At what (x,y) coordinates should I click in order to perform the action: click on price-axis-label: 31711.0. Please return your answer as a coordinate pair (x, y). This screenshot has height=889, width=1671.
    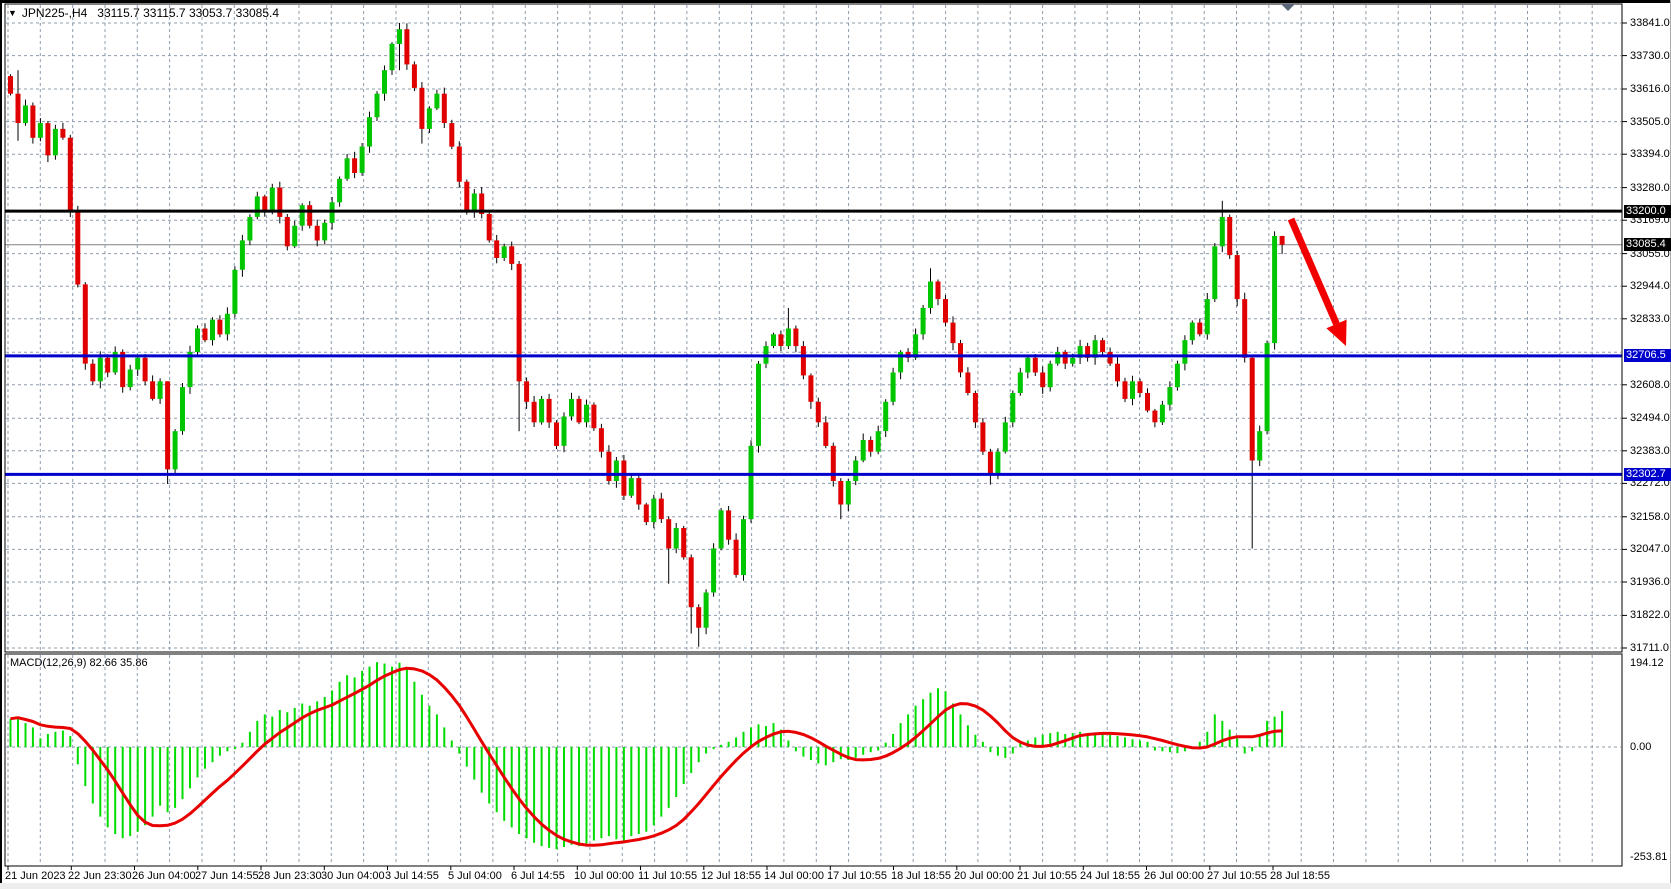
    Looking at the image, I should click on (1649, 648).